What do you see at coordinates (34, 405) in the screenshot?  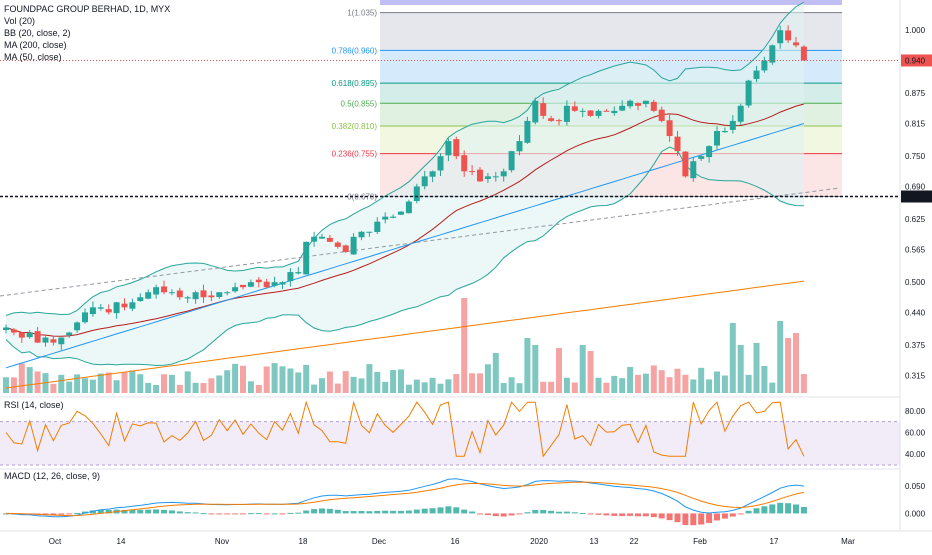 I see `rsi-legend: RSI (14, close)` at bounding box center [34, 405].